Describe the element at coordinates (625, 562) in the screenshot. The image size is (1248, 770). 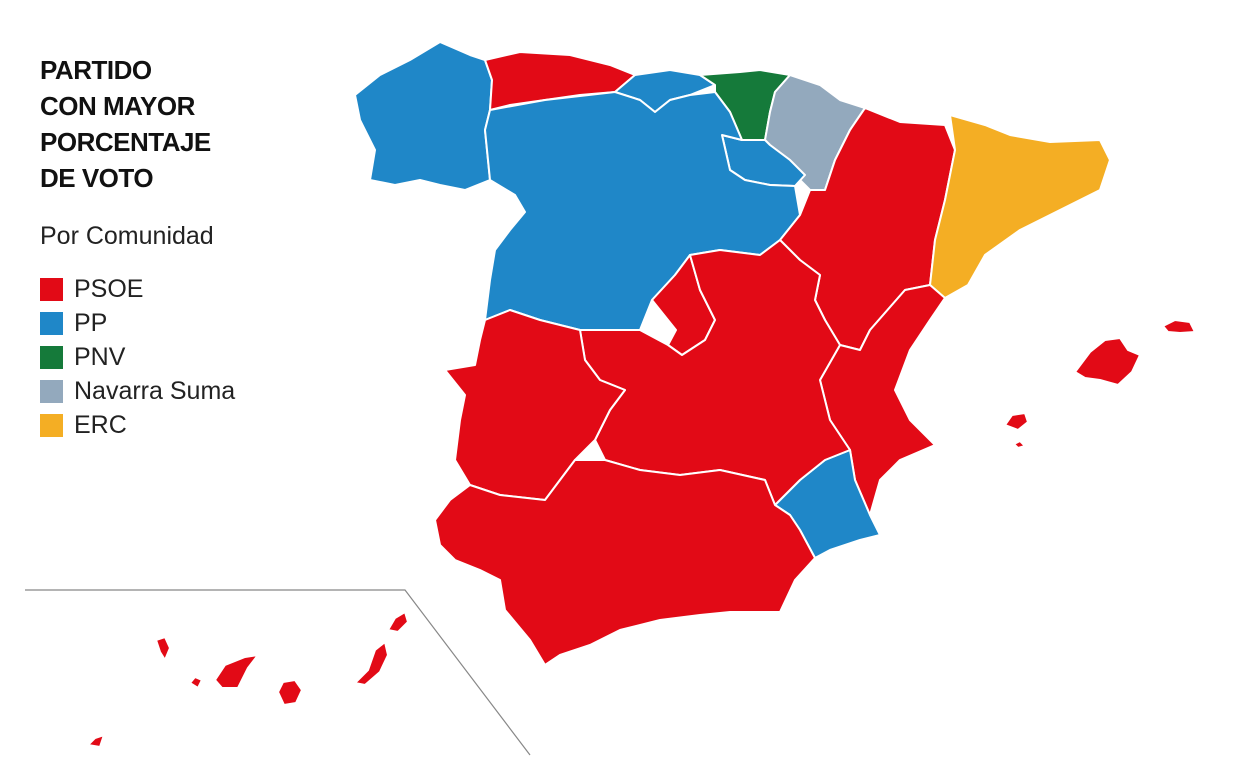
I see `region-andalucia` at that location.